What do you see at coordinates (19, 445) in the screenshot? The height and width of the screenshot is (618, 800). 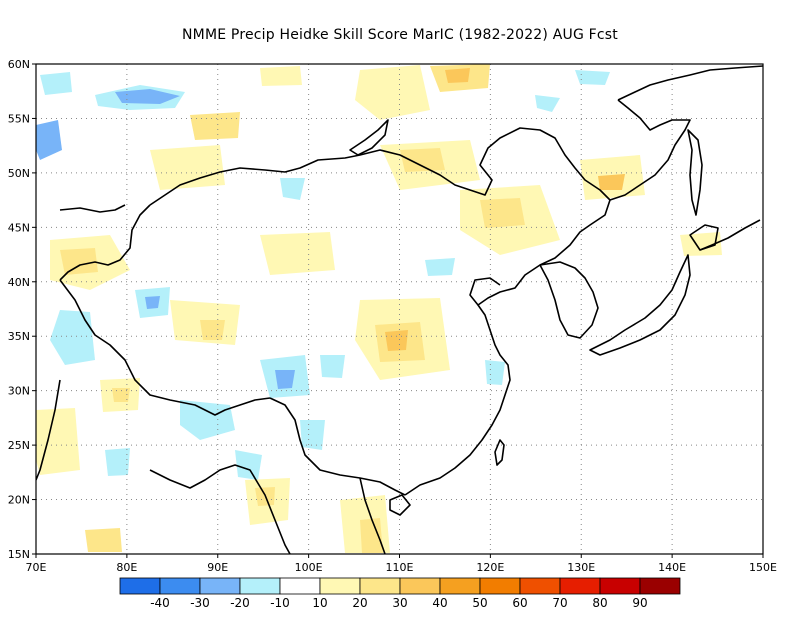 I see `y-tick-label: 25N` at bounding box center [19, 445].